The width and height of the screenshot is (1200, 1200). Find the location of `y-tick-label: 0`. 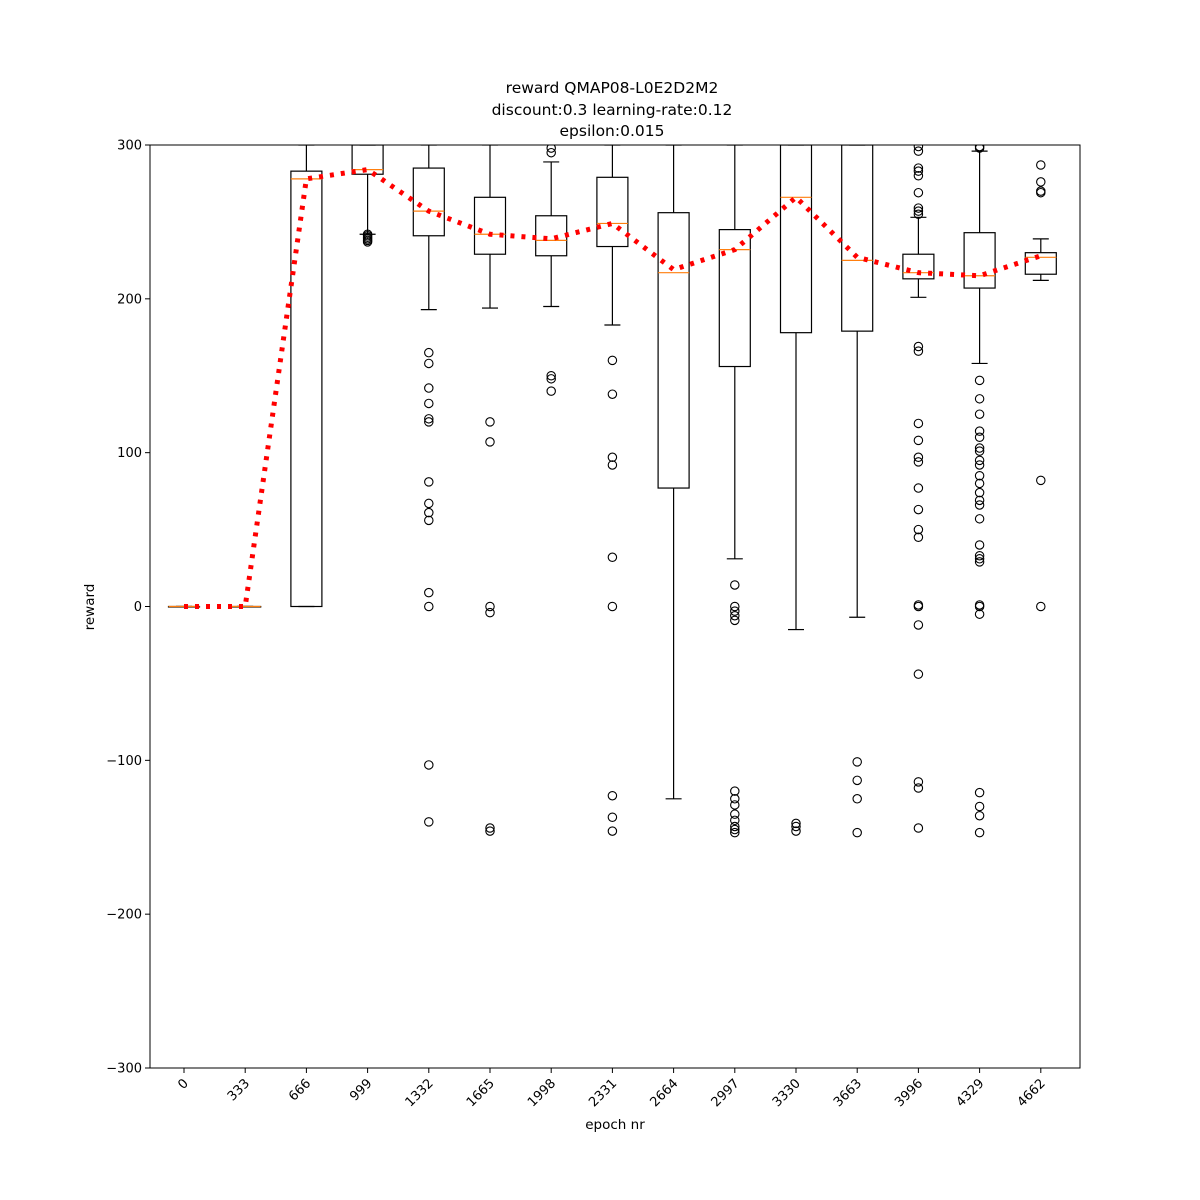

y-tick-label: 0 is located at coordinates (138, 607).